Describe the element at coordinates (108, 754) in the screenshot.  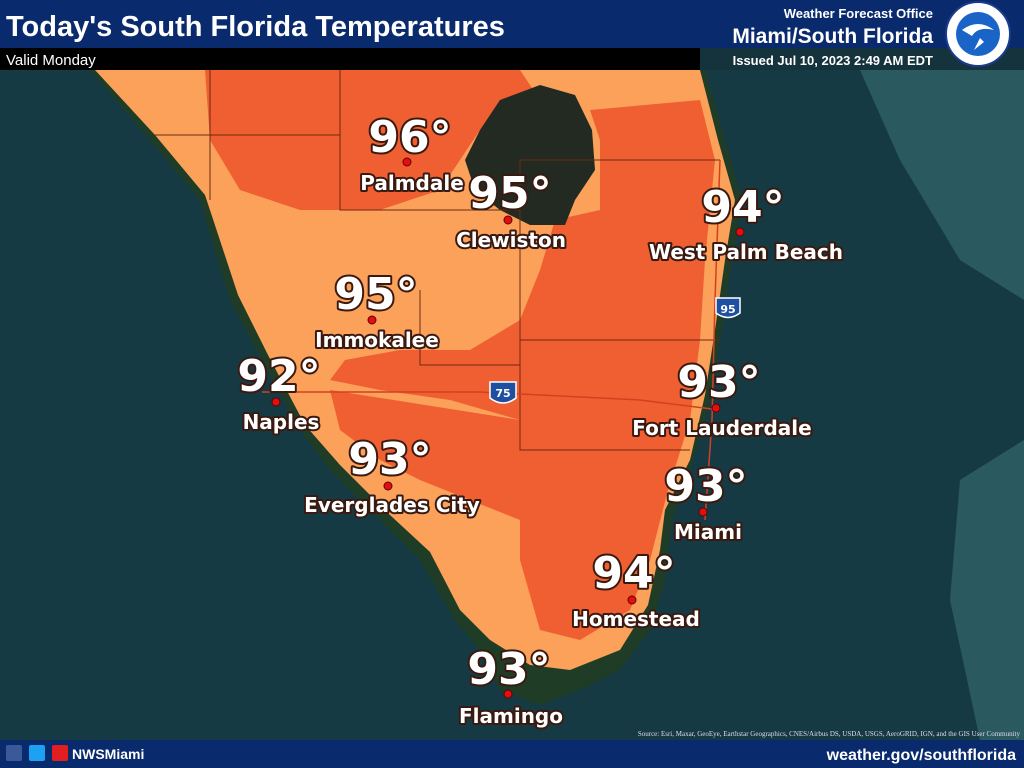
I see `social-handle: NWSMiami` at that location.